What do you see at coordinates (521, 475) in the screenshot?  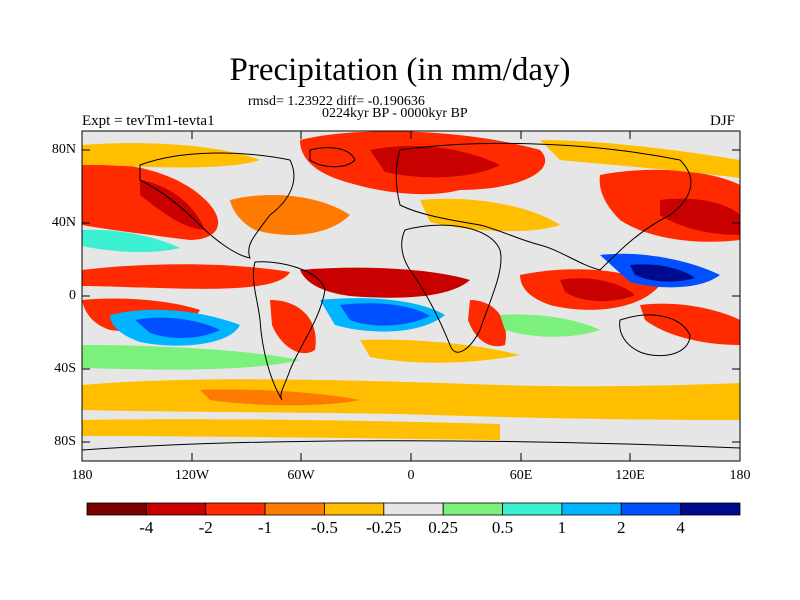 I see `lon-label-60e: 60E` at bounding box center [521, 475].